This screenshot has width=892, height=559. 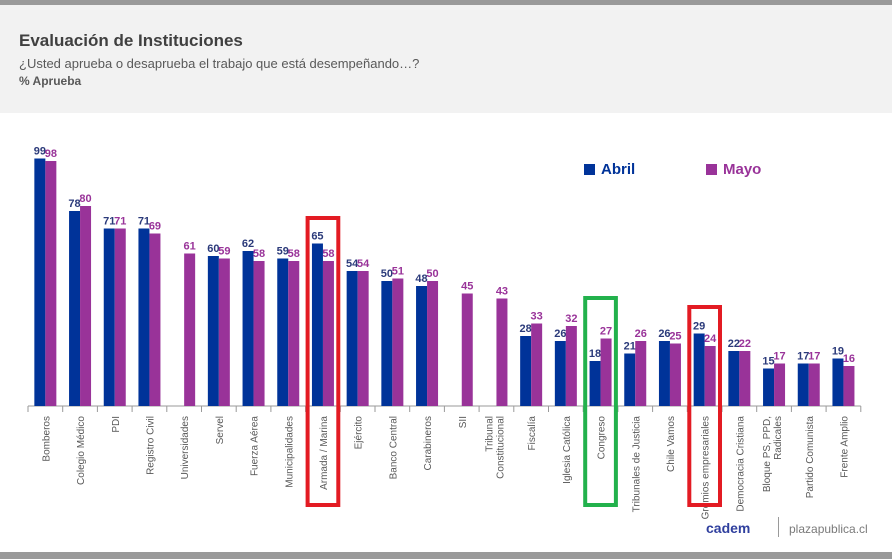 What do you see at coordinates (359, 433) in the screenshot?
I see `category-label: Ejército` at bounding box center [359, 433].